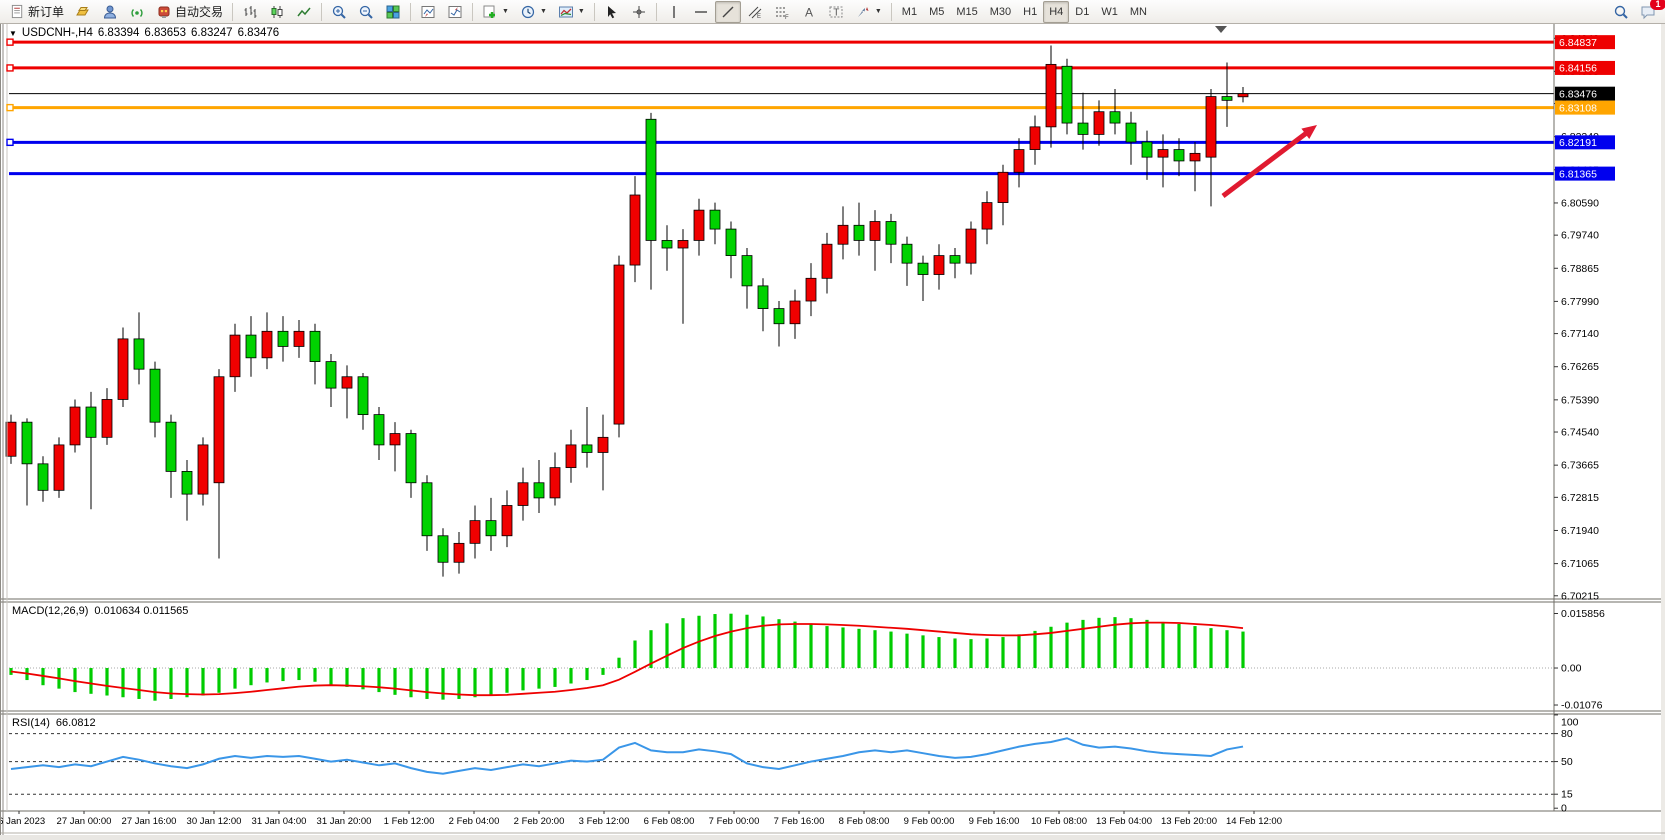  I want to click on price-tick-label: 6.75390, so click(1580, 400).